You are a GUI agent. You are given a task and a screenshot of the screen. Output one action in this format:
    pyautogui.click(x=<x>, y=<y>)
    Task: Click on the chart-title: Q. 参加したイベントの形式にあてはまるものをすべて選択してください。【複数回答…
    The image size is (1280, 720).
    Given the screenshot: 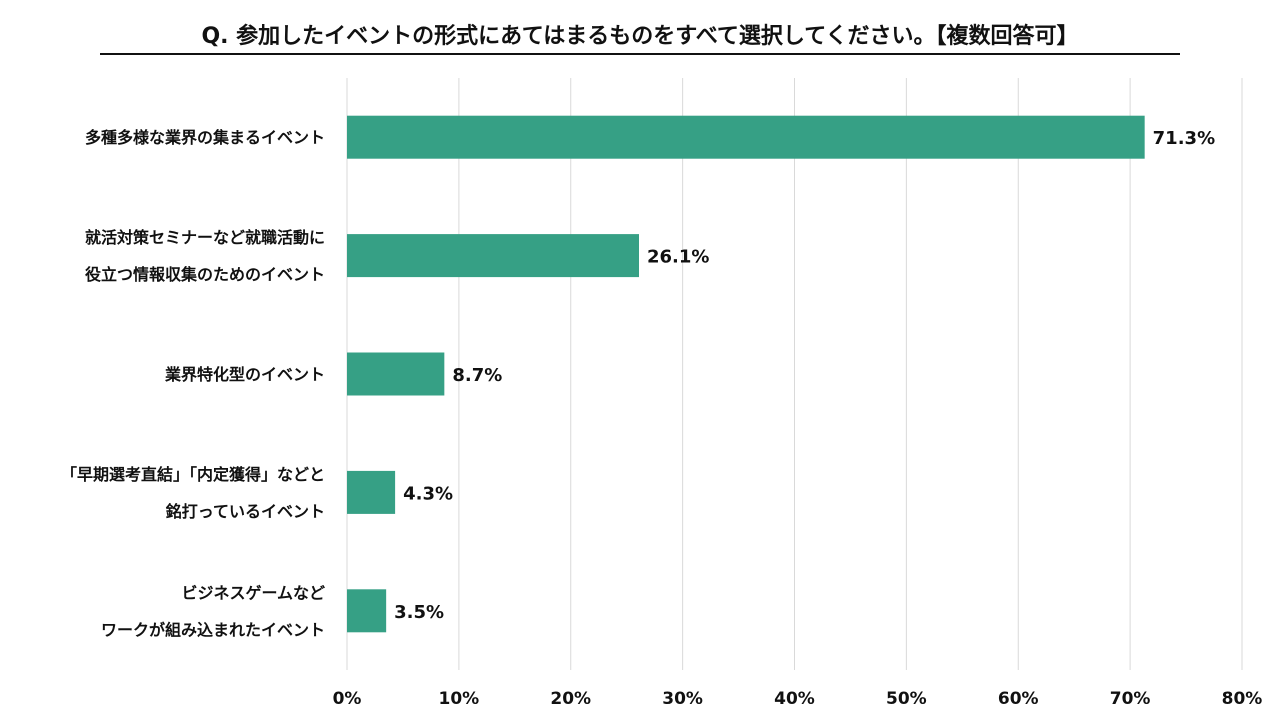 What is the action you would take?
    pyautogui.click(x=640, y=36)
    